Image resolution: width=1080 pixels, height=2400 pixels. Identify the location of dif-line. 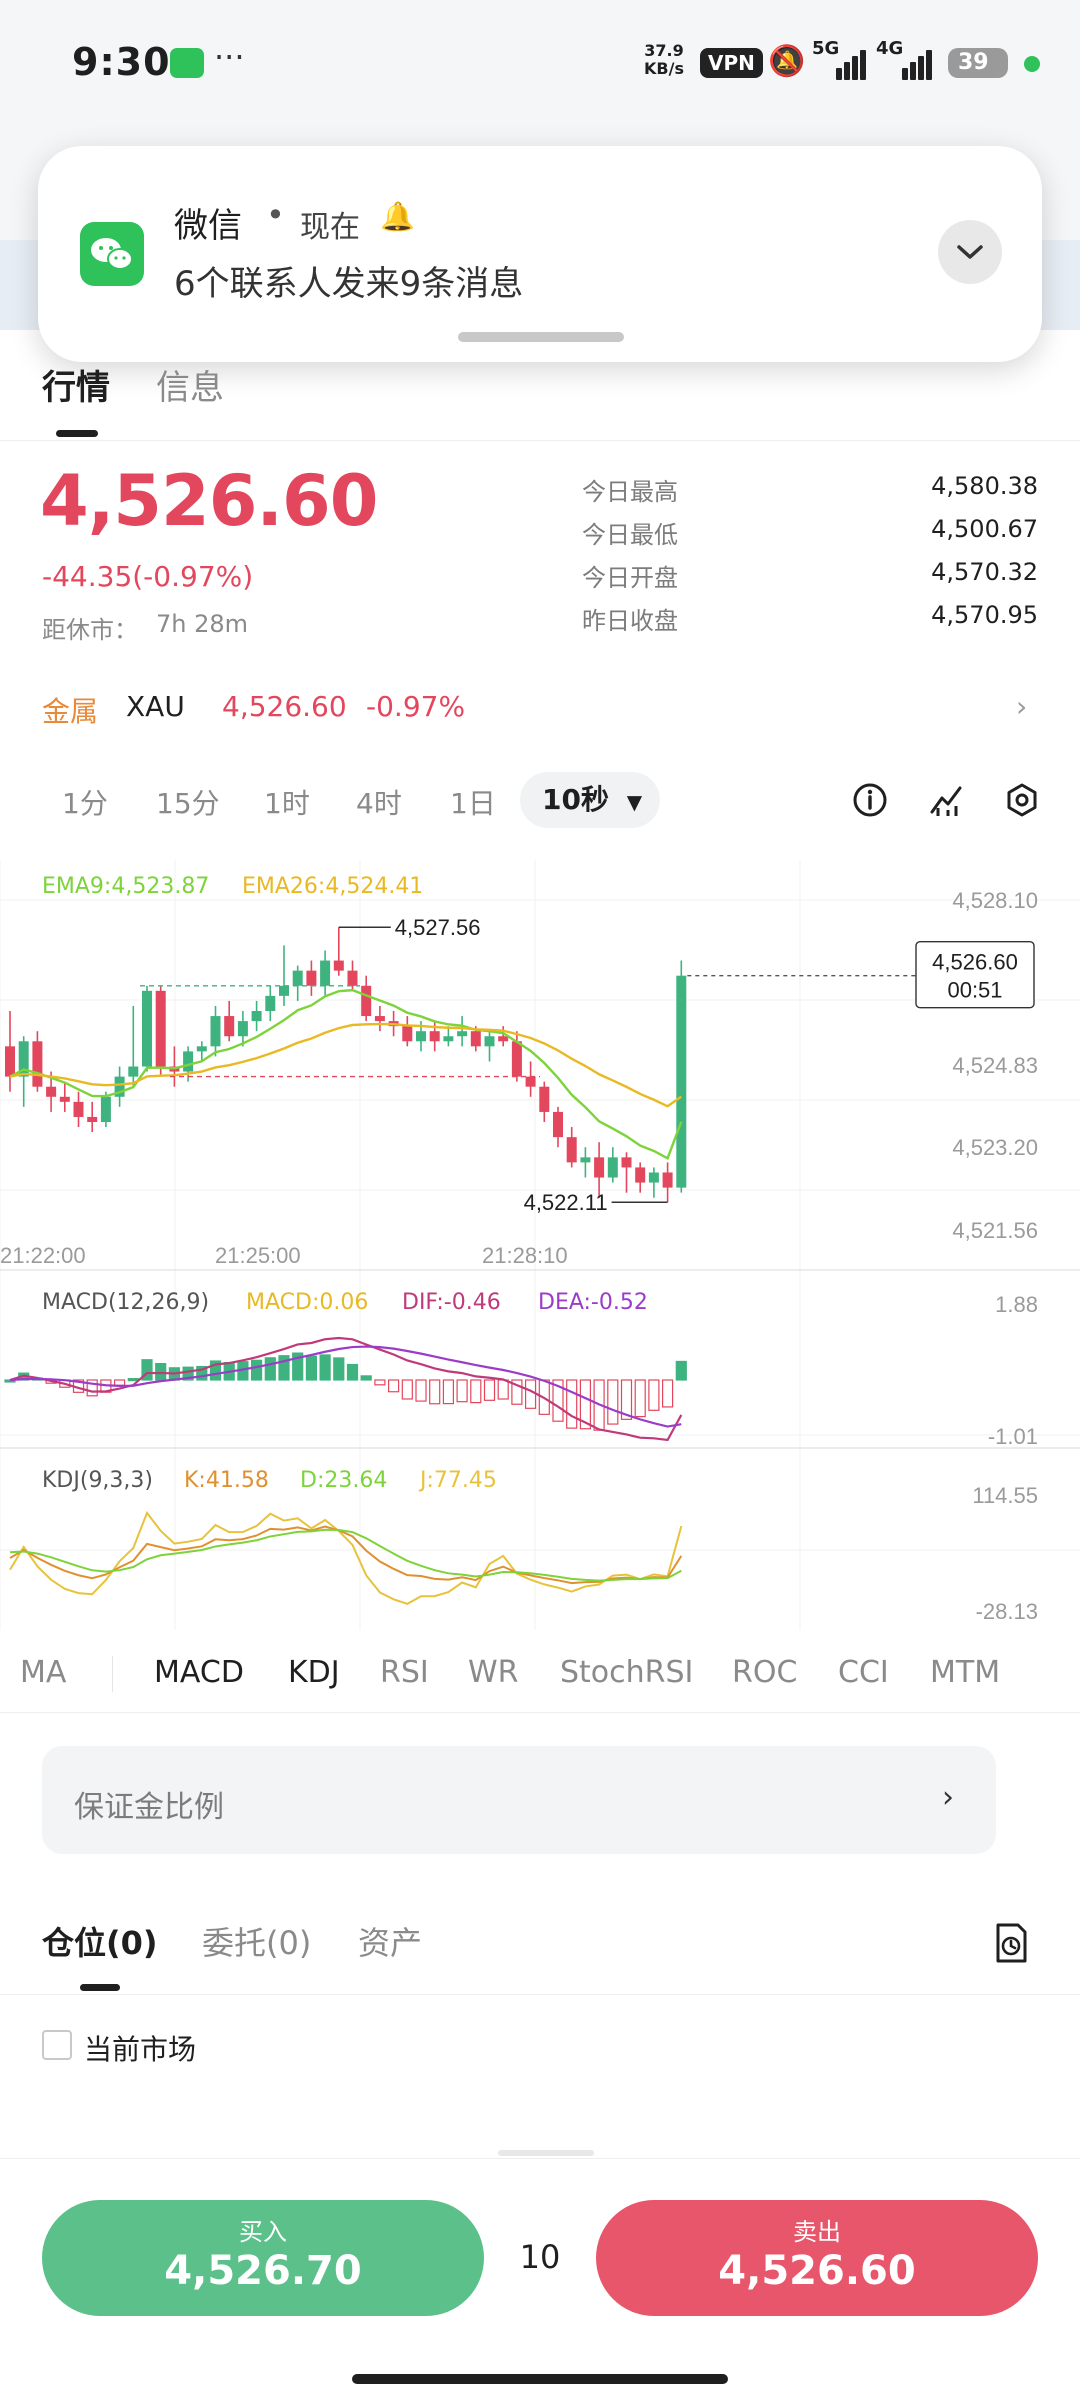
(346, 1389).